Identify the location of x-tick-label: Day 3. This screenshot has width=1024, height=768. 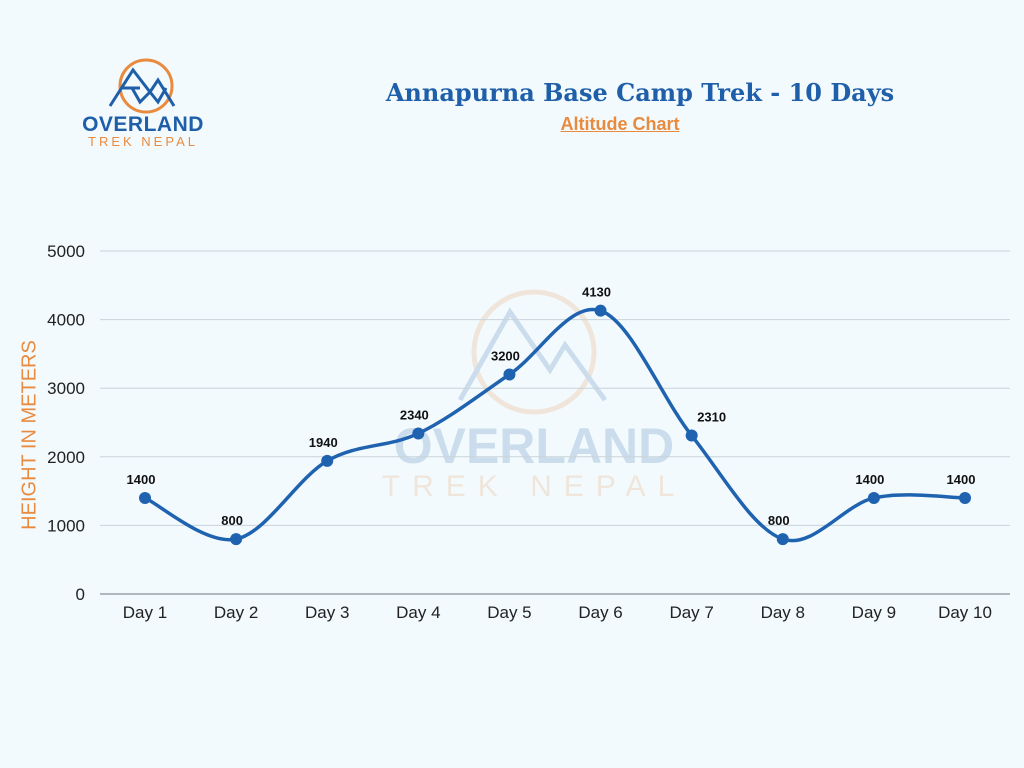
(327, 612).